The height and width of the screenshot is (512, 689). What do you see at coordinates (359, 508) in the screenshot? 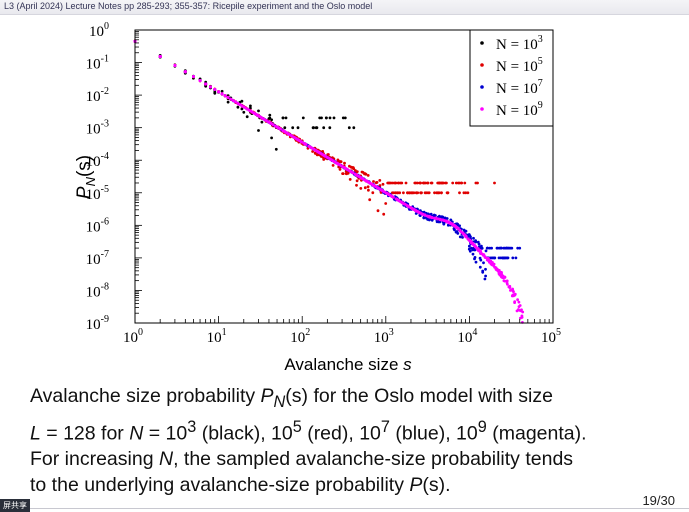
I see `bottom-rule` at bounding box center [359, 508].